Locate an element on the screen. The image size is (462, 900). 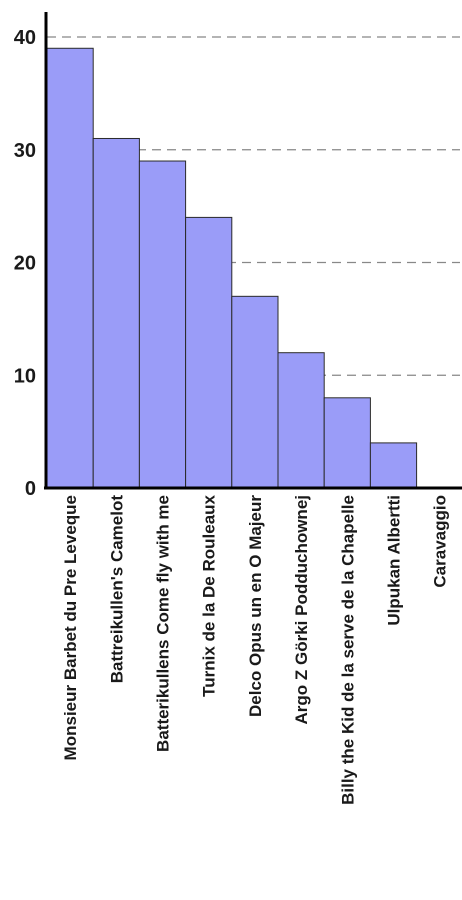
y-tick-label: 0 is located at coordinates (30, 489).